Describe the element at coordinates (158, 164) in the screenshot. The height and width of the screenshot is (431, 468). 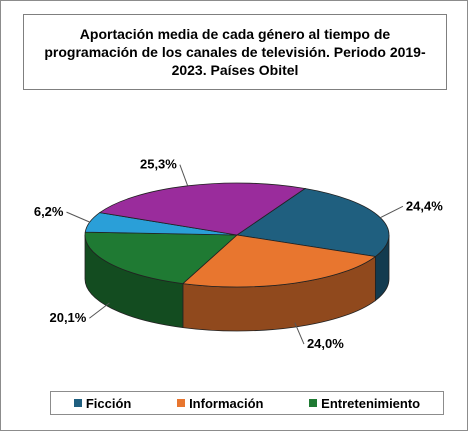
I see `data-label-4: 25,3%` at that location.